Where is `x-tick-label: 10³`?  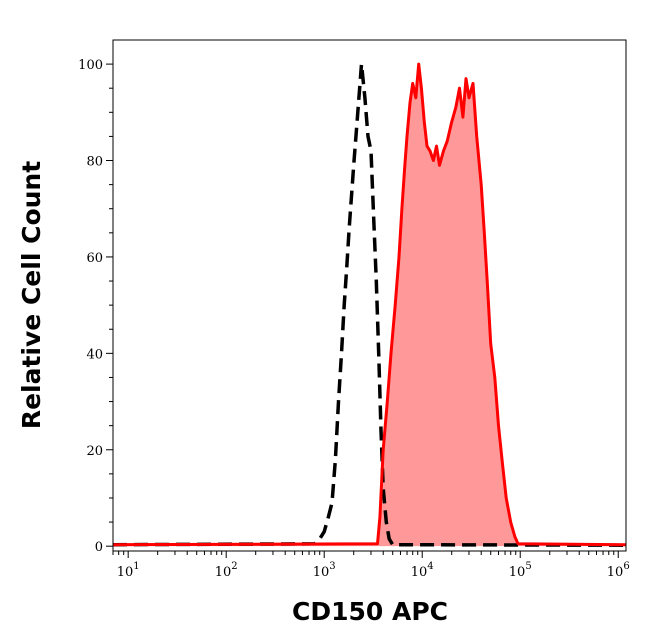
x-tick-label: 10³ is located at coordinates (324, 570).